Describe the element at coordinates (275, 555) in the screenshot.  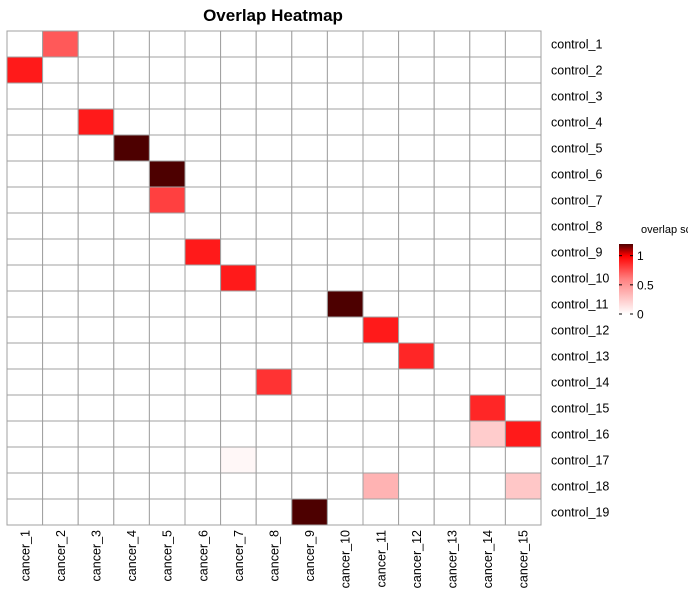
I see `column-label: cancer_8` at that location.